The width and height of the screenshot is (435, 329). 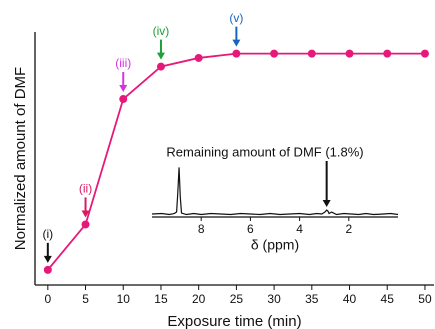 What do you see at coordinates (326, 203) in the screenshot?
I see `inset-annotation-arrow-head` at bounding box center [326, 203].